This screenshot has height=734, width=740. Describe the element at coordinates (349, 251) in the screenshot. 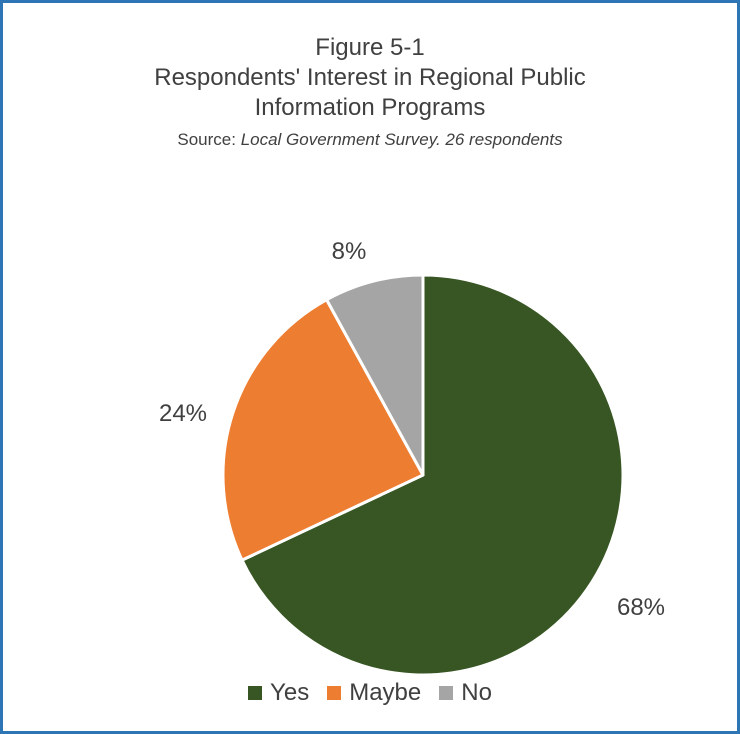

I see `data-label-no: 8%` at that location.